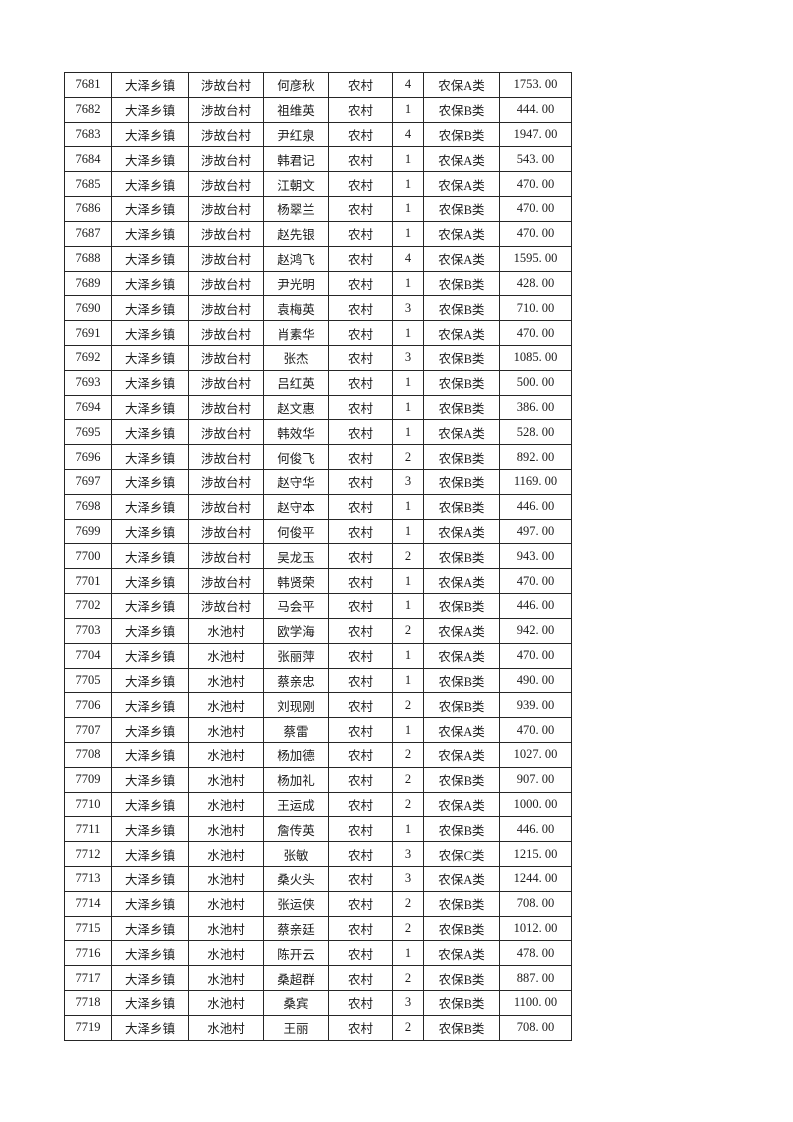 The height and width of the screenshot is (1122, 793). I want to click on col-person-name: 蔡亲忠, so click(296, 680).